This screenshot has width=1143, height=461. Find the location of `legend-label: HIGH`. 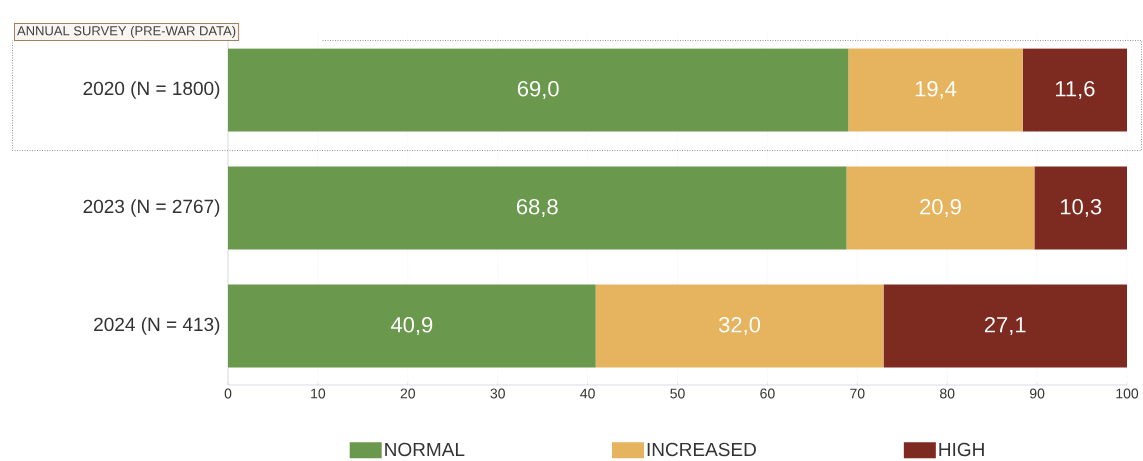

legend-label: HIGH is located at coordinates (961, 449).